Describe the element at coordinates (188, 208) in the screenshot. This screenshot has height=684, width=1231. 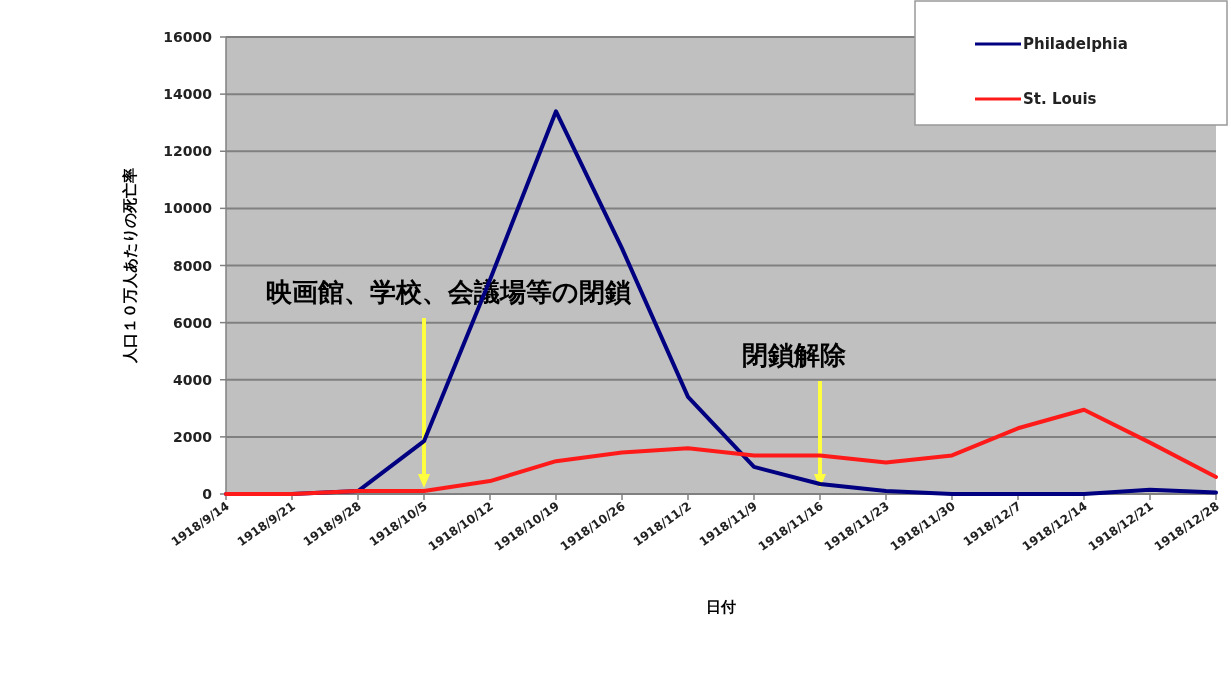
I see `y-tick-label: 10000` at that location.